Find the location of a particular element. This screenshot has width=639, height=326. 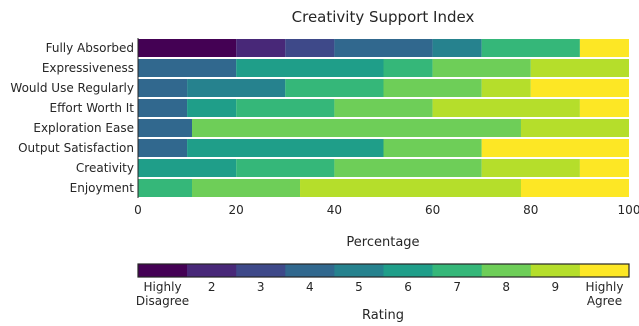

category-label: Exploration Ease is located at coordinates (83, 128).